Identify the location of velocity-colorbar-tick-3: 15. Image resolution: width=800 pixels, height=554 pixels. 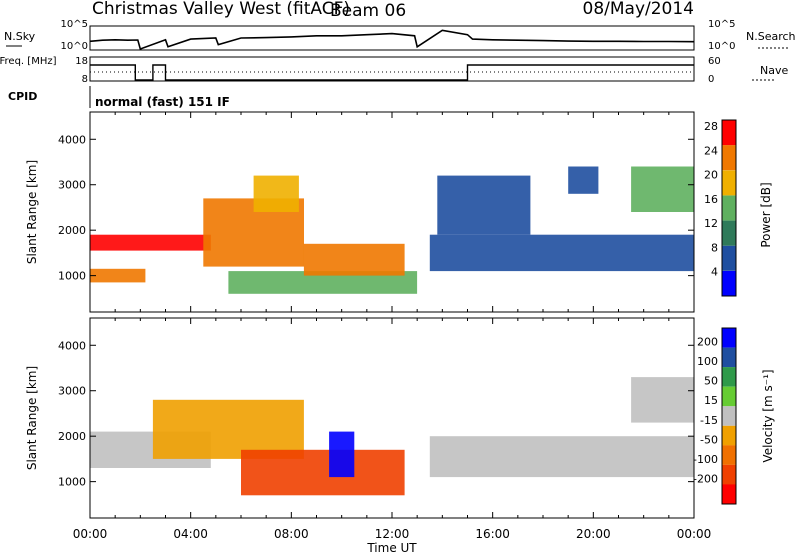
(711, 400).